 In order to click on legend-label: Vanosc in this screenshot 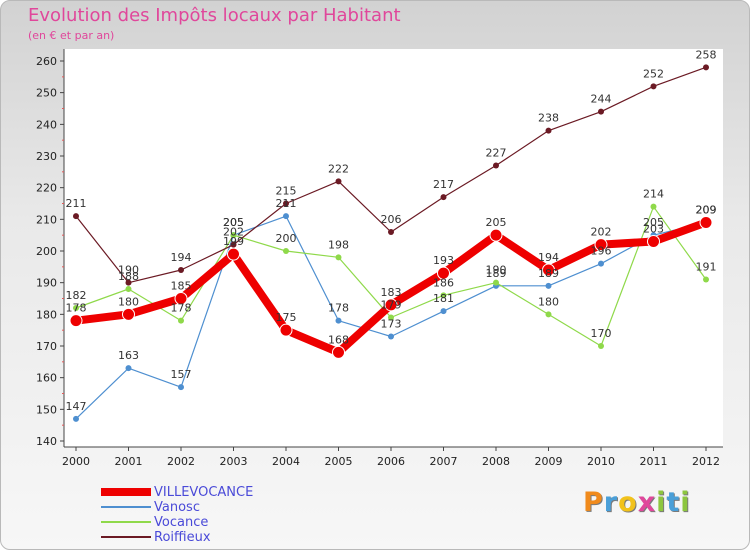, I will do `click(177, 507)`.